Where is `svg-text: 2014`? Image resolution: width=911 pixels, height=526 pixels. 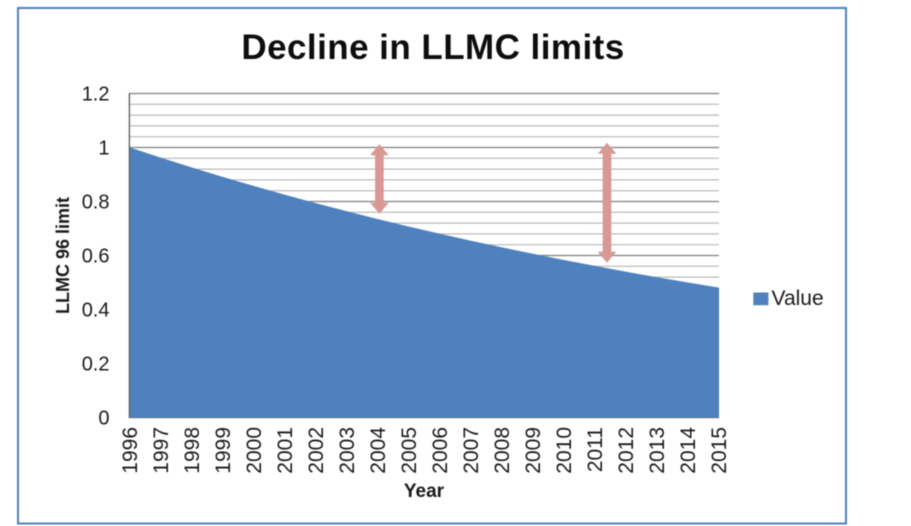 svg-text: 2014 is located at coordinates (688, 450).